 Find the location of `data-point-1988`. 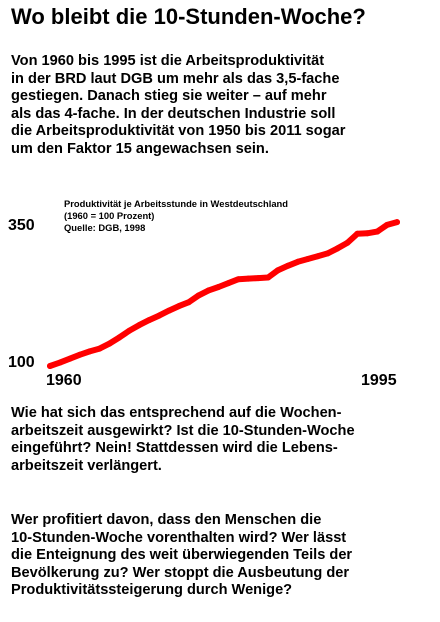

data-point-1988 is located at coordinates (327, 253).